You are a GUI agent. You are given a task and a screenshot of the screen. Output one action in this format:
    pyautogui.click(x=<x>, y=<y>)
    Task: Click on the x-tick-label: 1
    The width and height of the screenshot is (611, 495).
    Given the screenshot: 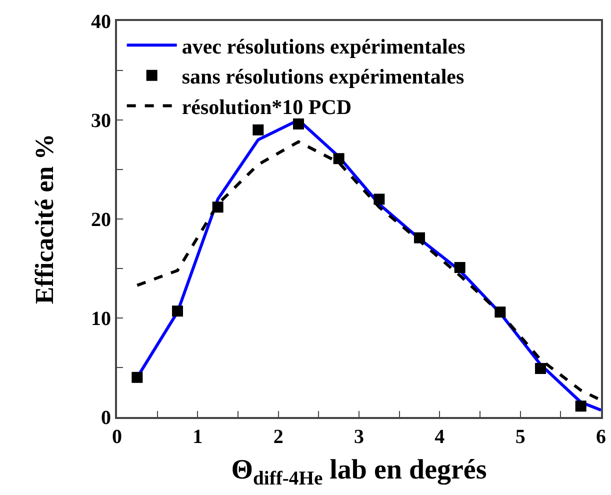 What is the action you would take?
    pyautogui.click(x=197, y=437)
    